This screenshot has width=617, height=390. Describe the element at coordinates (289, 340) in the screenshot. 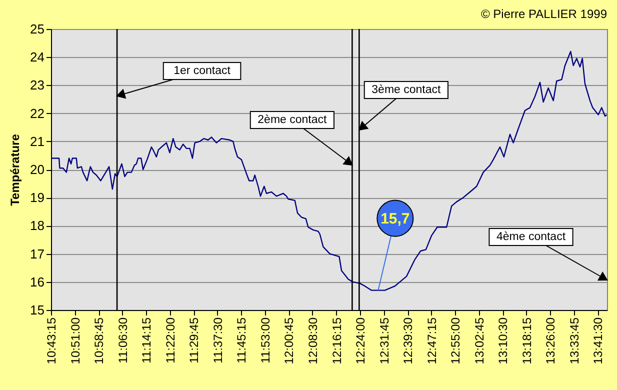

I see `x-tick-label: 12:00:45` at that location.